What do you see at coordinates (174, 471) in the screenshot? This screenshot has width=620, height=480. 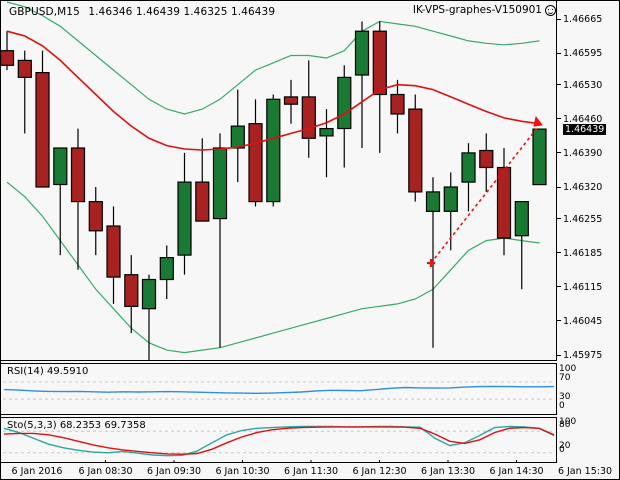 I see `time-axis-label: 6 Jan 09:30` at bounding box center [174, 471].